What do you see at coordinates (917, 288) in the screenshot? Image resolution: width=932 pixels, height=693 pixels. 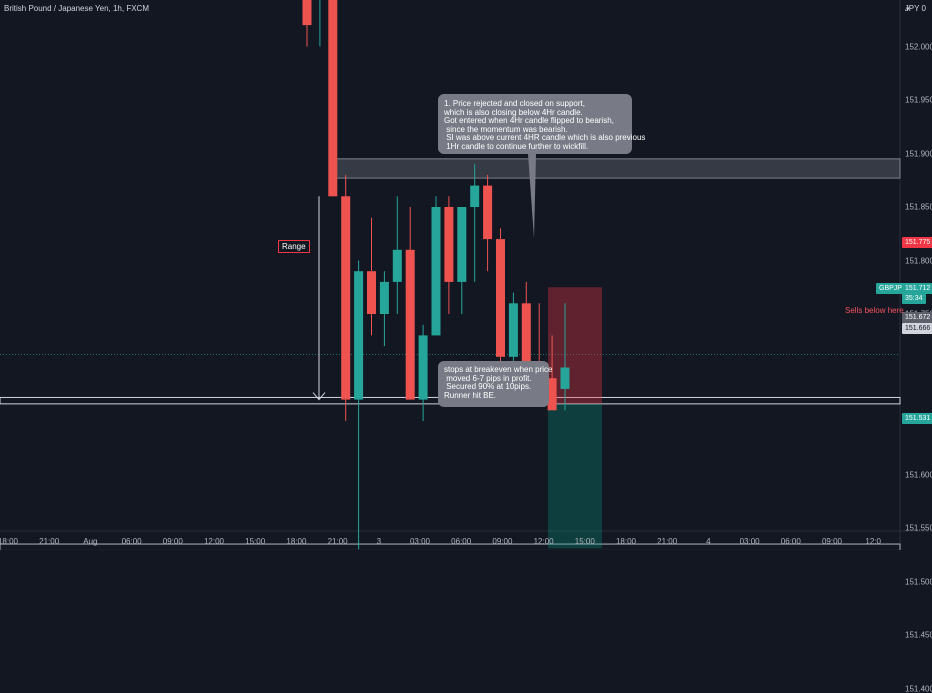 I see `price-tag-last: 151.712` at bounding box center [917, 288].